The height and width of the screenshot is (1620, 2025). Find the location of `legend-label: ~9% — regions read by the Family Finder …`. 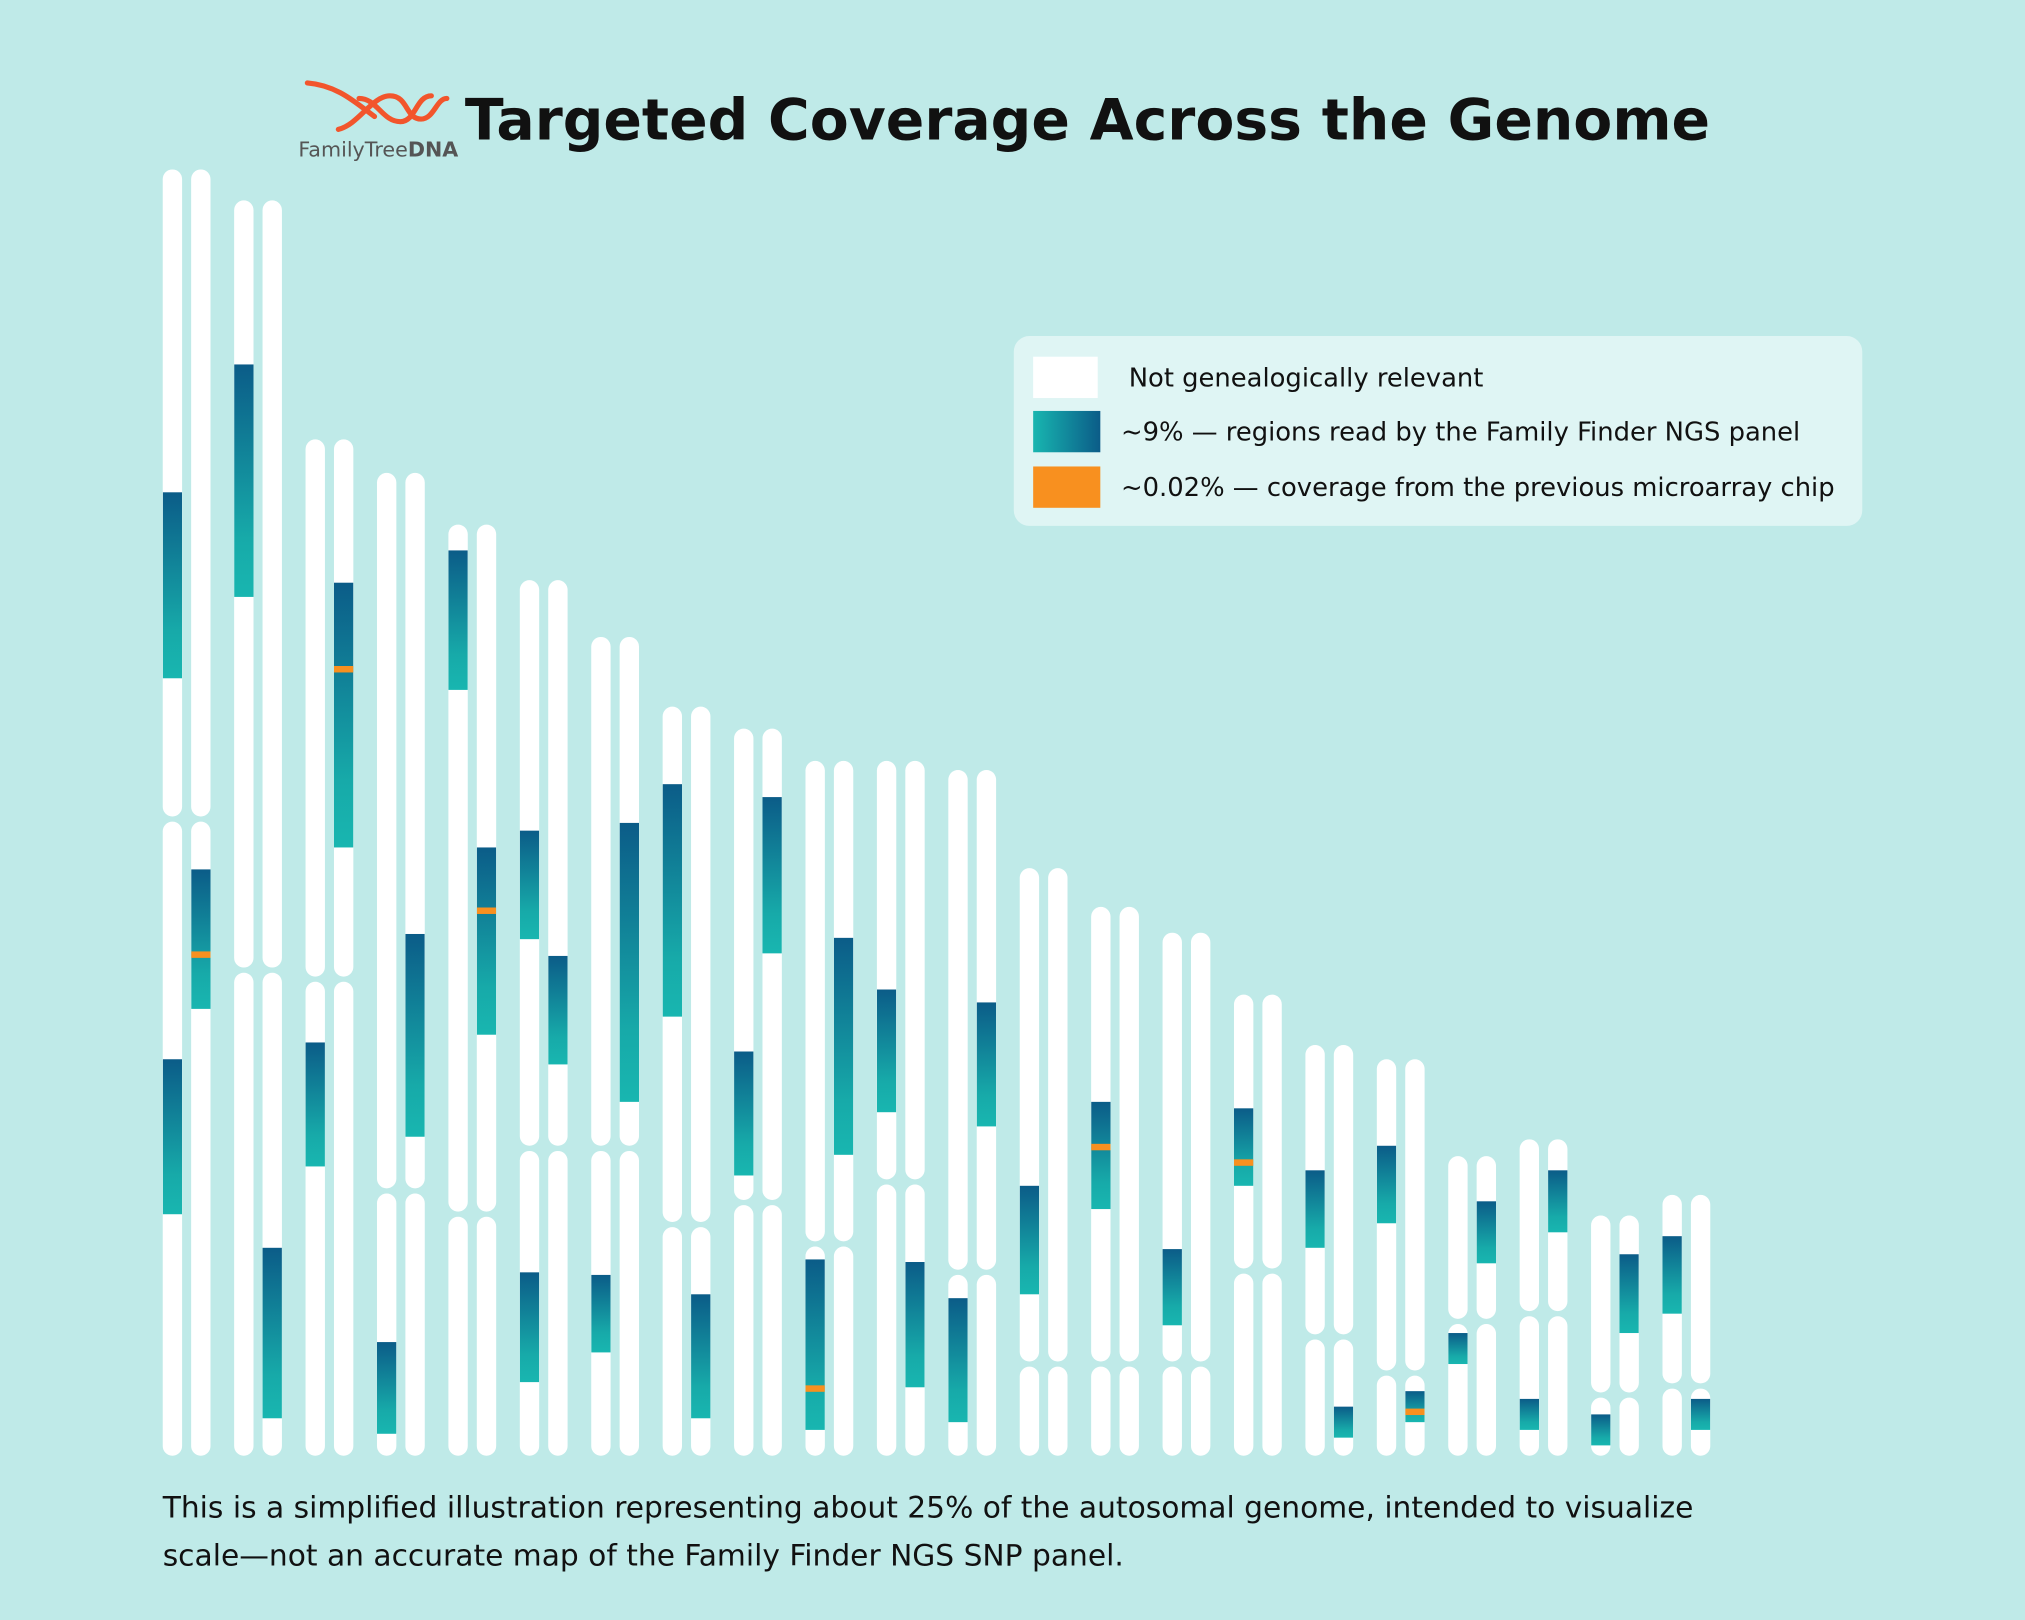

legend-label: ~9% — regions read by the Family Finder … is located at coordinates (1460, 433).